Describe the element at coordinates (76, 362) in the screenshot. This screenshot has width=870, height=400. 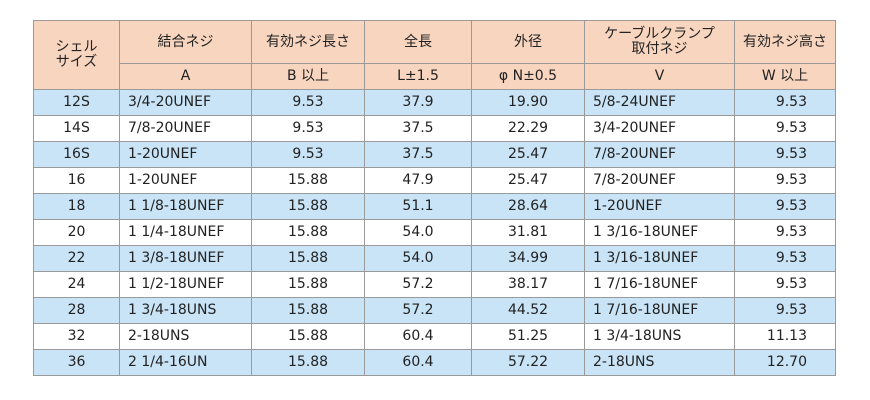
I see `cell-shell-size: 36` at that location.